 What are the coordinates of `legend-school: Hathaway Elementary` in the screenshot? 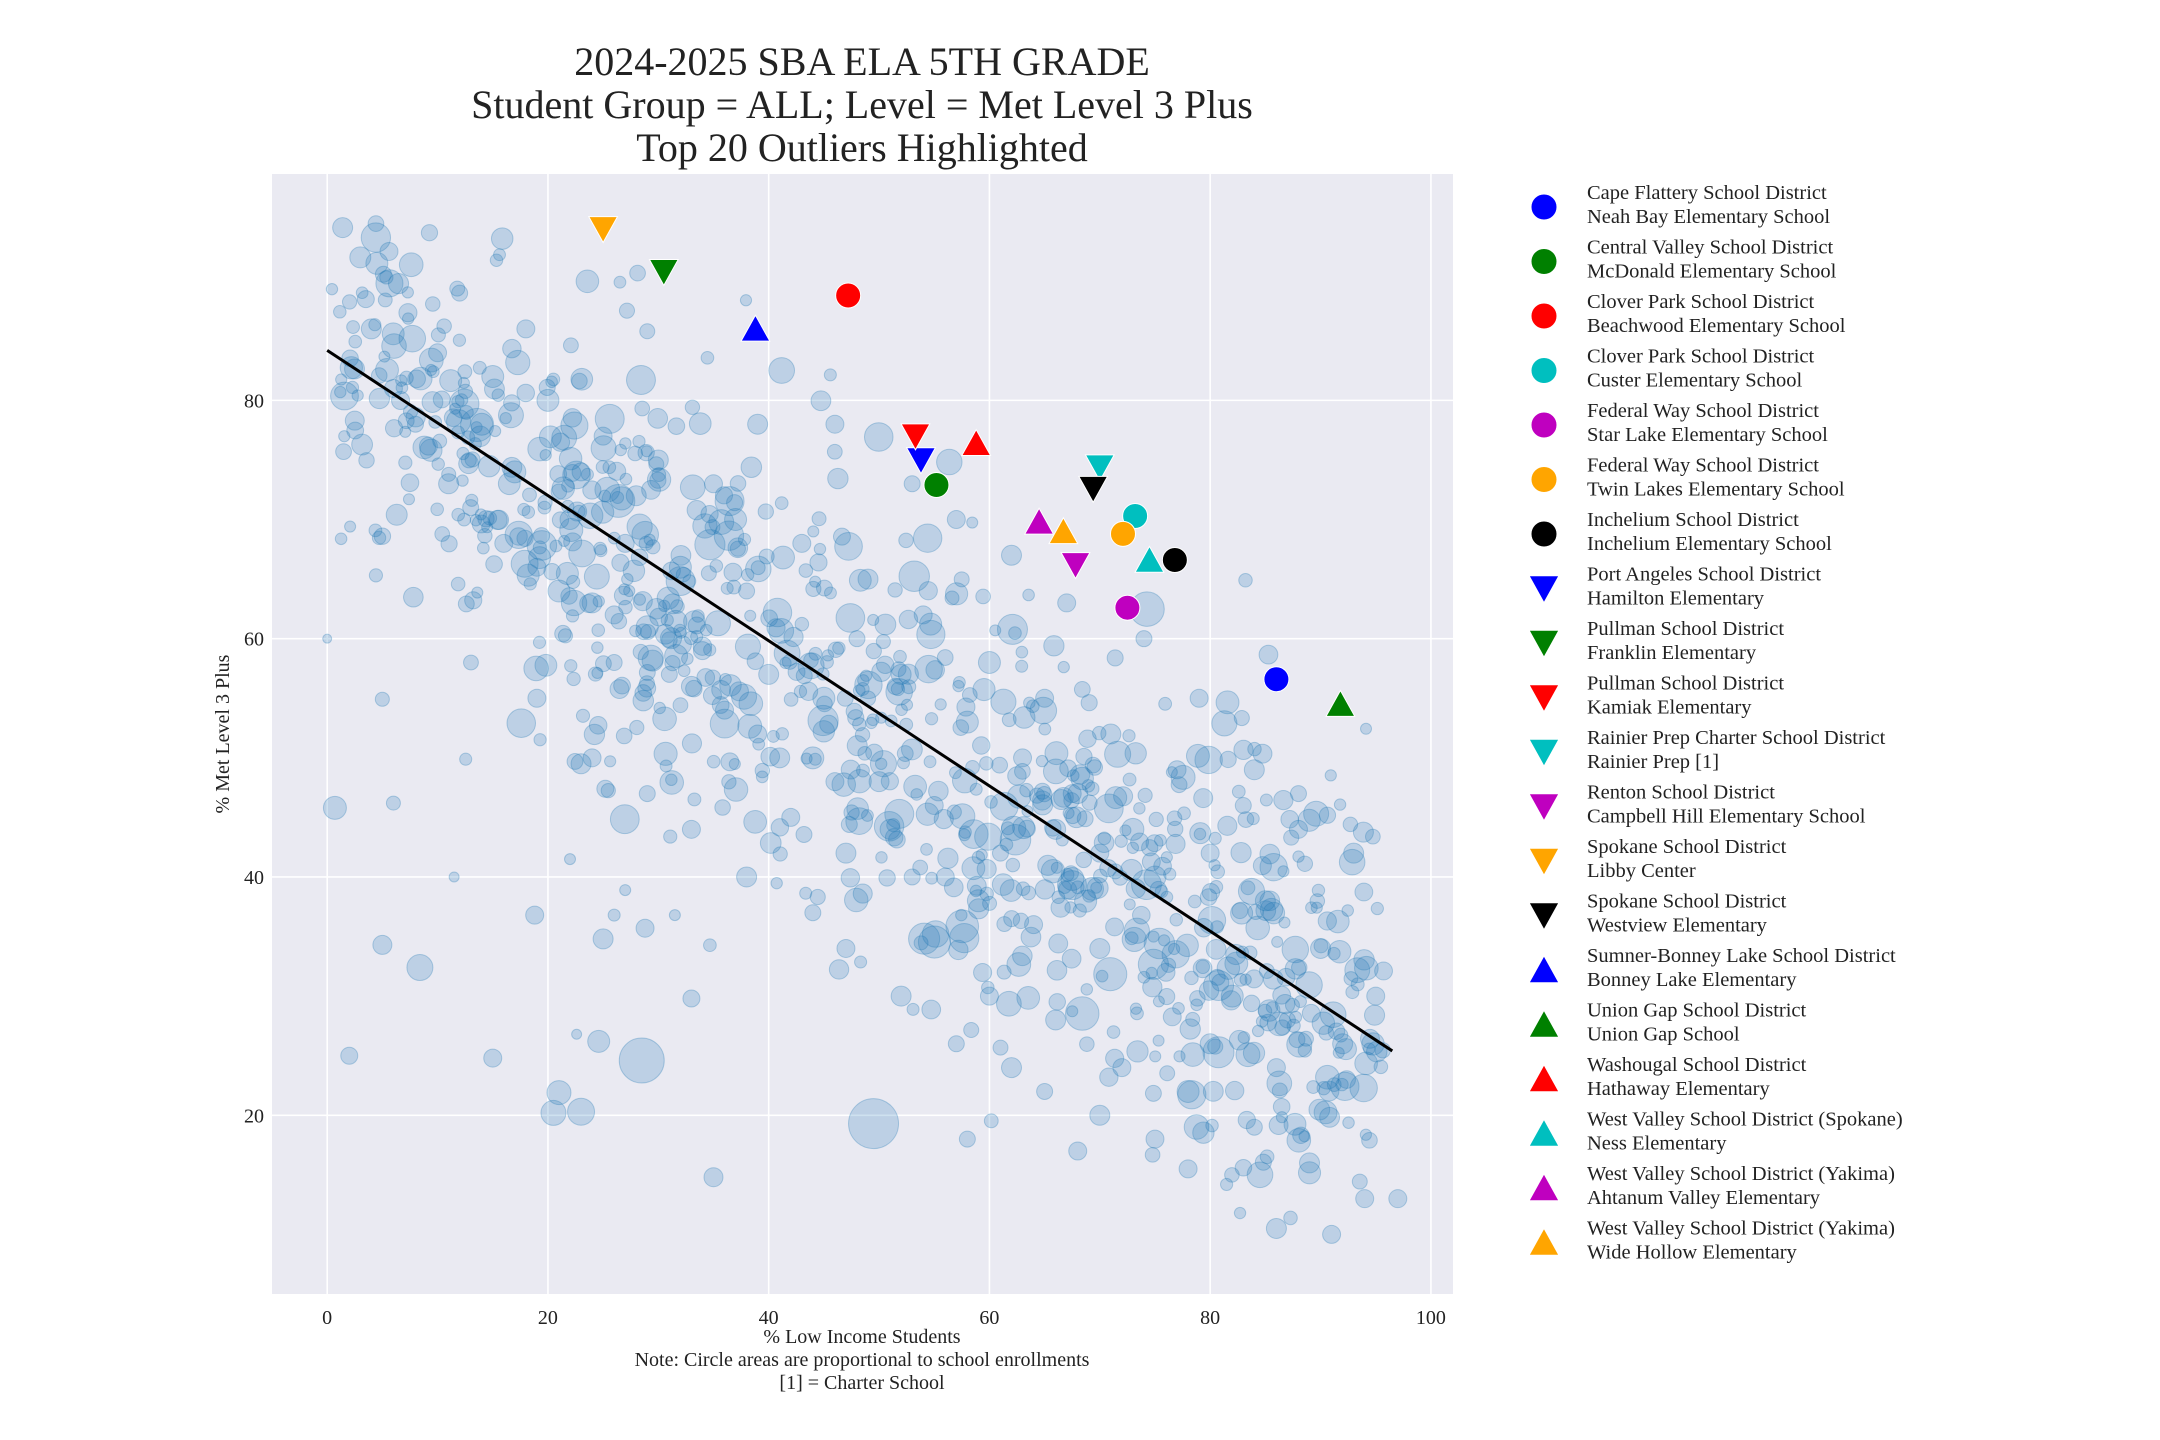 It's located at (1678, 1089).